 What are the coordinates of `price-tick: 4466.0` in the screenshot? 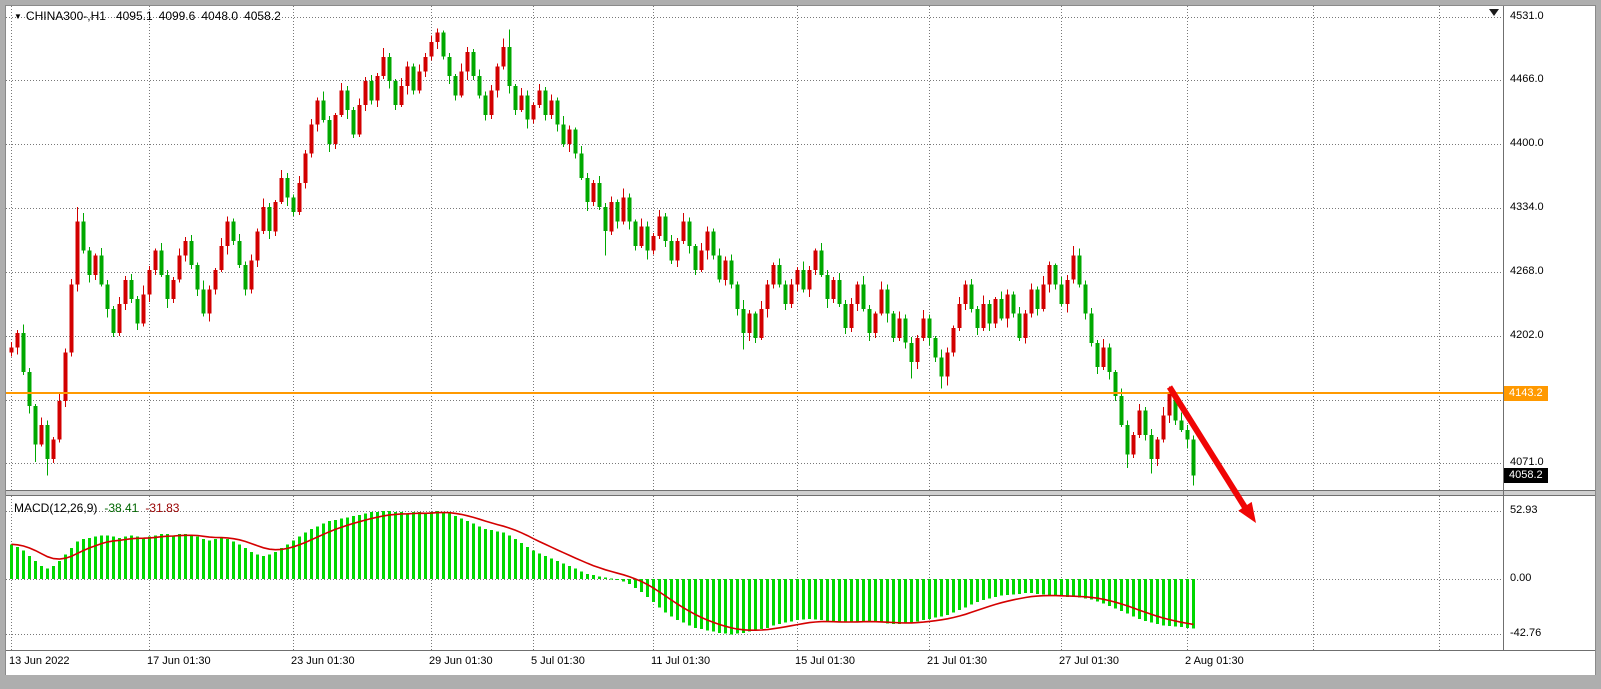 It's located at (1527, 79).